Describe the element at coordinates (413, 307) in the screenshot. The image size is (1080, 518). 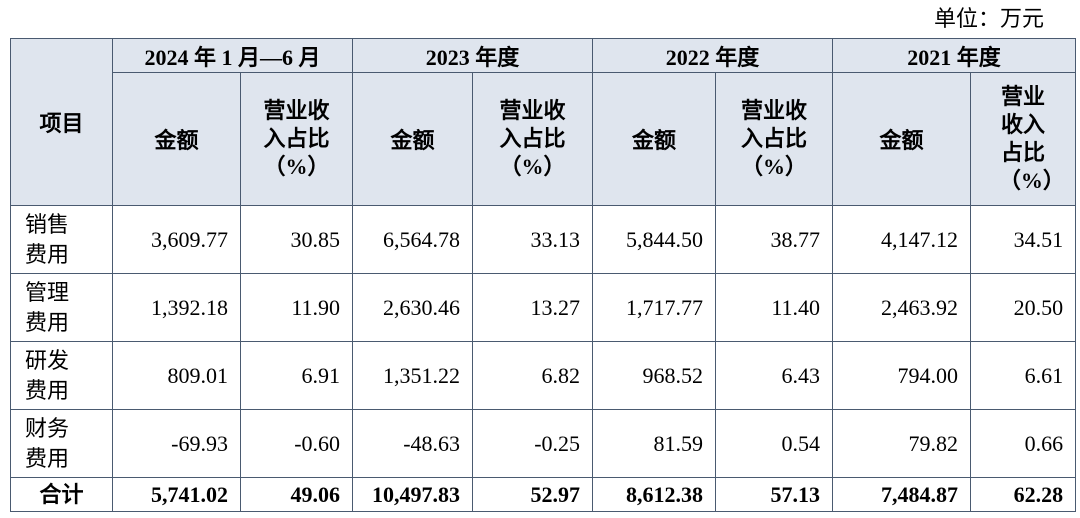
I see `cell: 2,630.46` at that location.